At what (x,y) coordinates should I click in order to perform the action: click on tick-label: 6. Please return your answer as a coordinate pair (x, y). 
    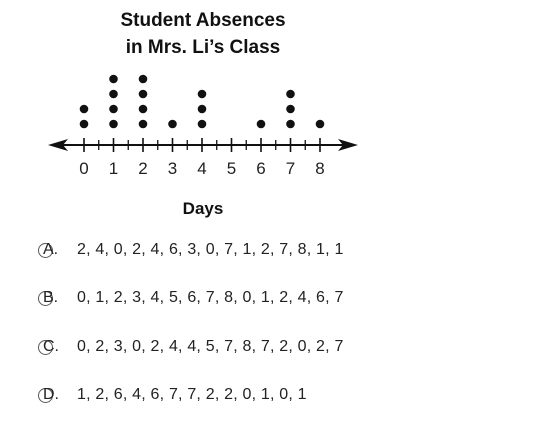
    Looking at the image, I should click on (260, 168).